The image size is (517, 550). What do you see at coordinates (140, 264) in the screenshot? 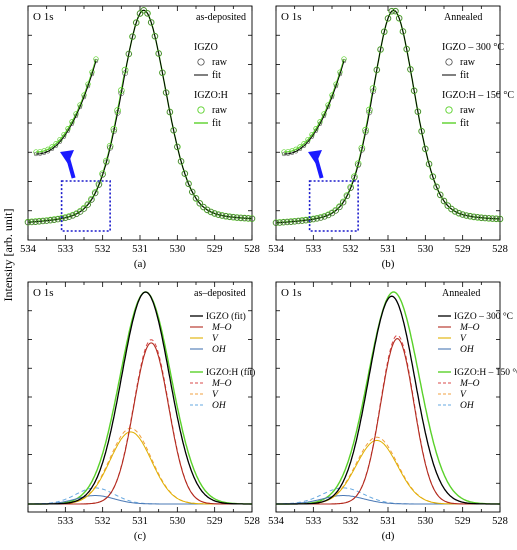
I see `panel-label: (a)` at bounding box center [140, 264].